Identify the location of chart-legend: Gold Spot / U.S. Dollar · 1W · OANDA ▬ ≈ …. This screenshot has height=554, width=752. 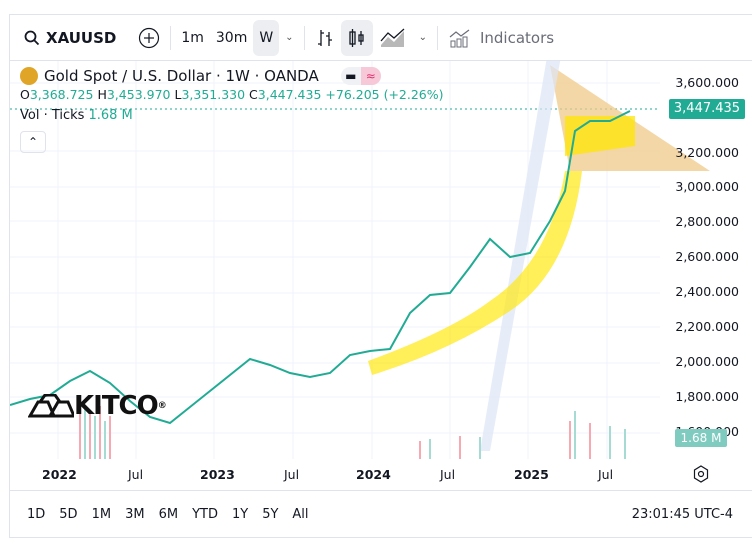
(232, 110).